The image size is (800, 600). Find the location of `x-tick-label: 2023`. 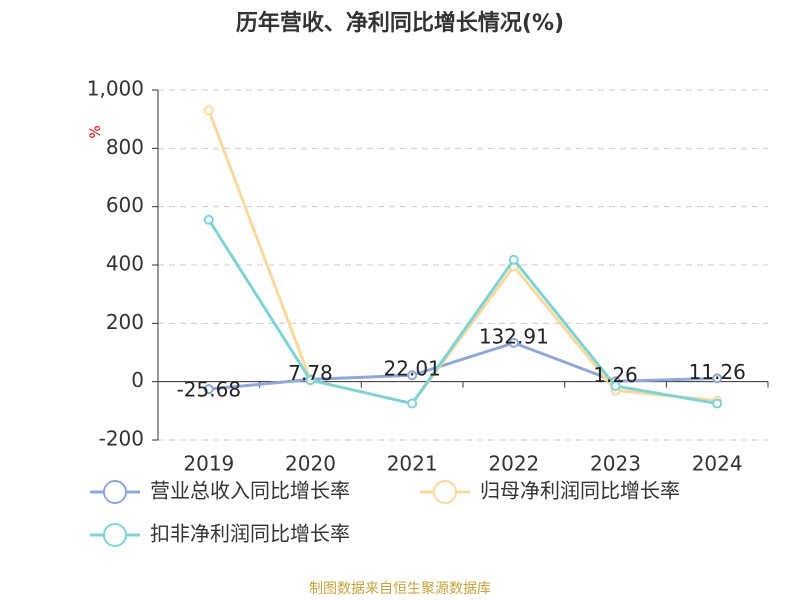

x-tick-label: 2023 is located at coordinates (615, 464).